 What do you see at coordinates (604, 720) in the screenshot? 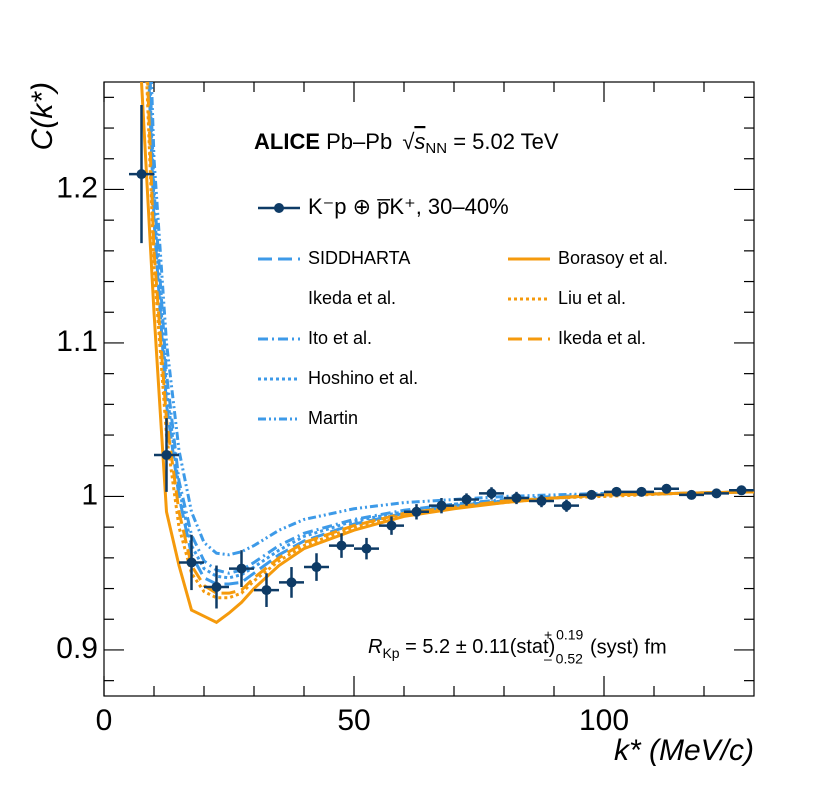
I see `x-tick-label: 100` at bounding box center [604, 720].